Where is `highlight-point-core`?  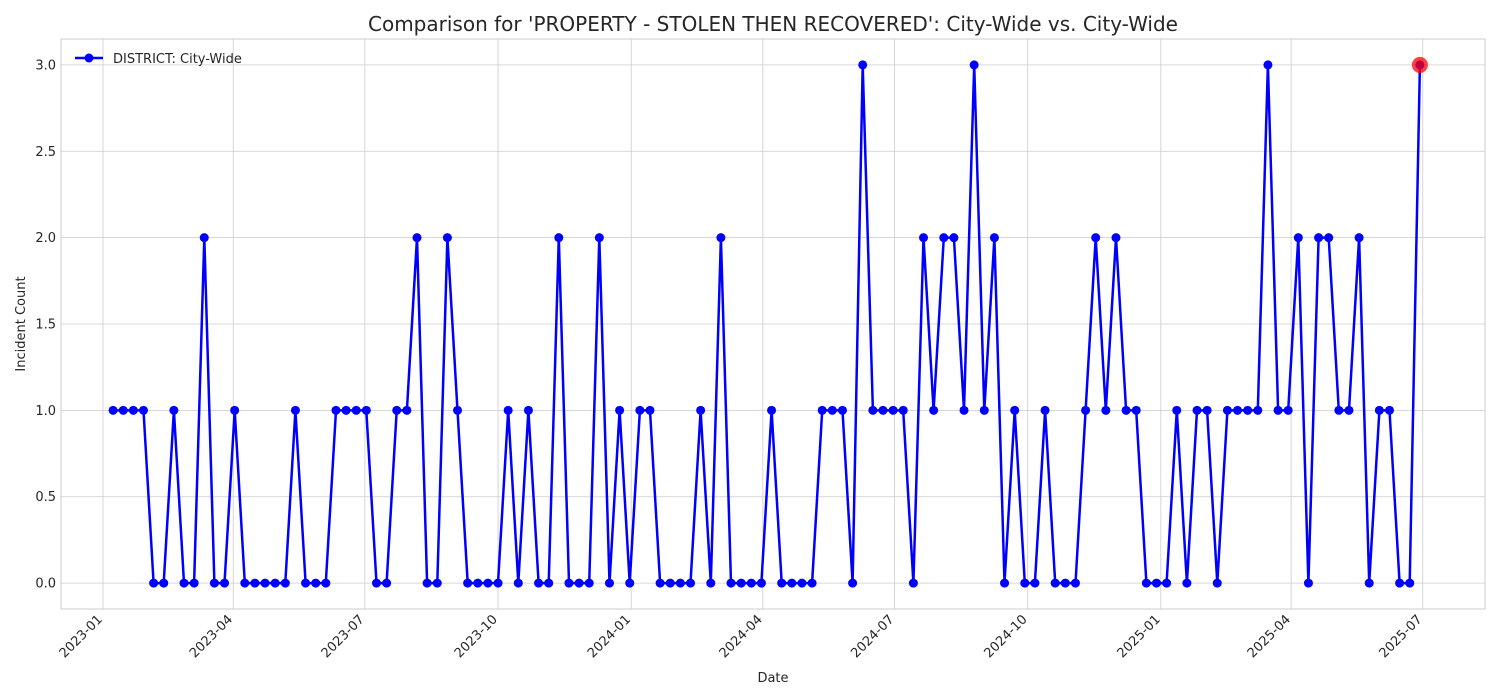
highlight-point-core is located at coordinates (1419, 64).